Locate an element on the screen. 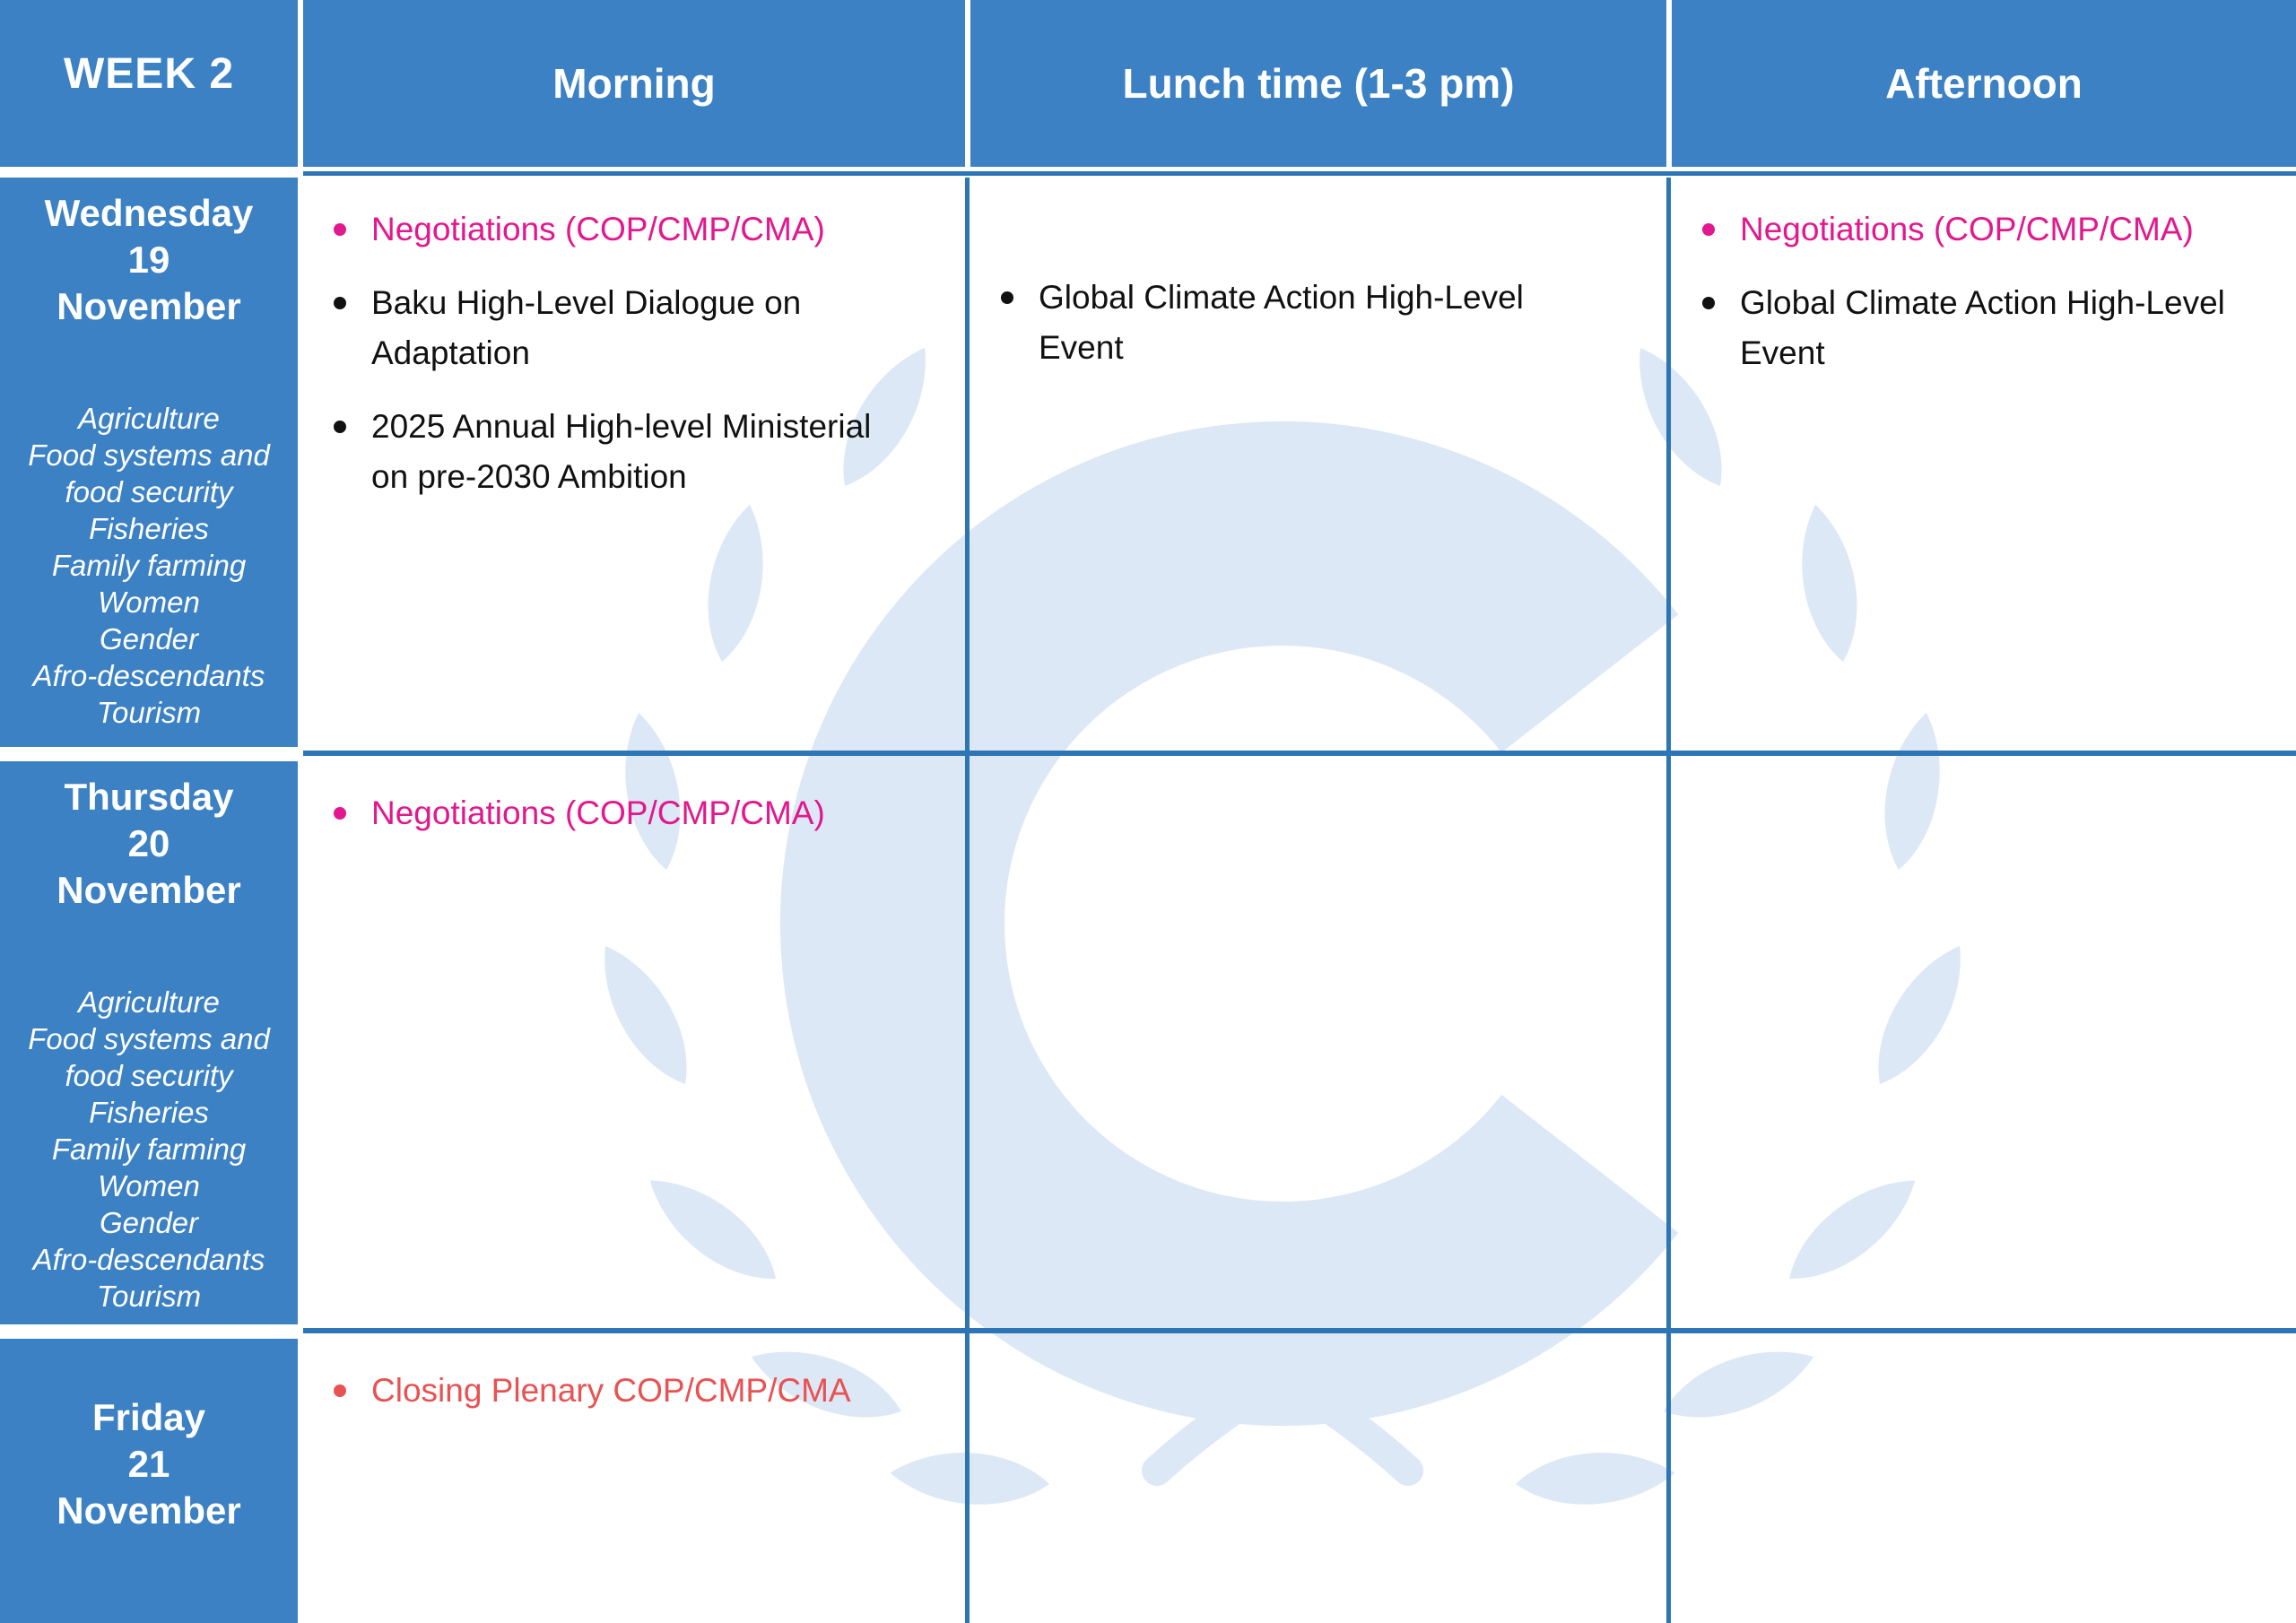  day-cell-friday: Friday 21 November is located at coordinates (149, 1481).